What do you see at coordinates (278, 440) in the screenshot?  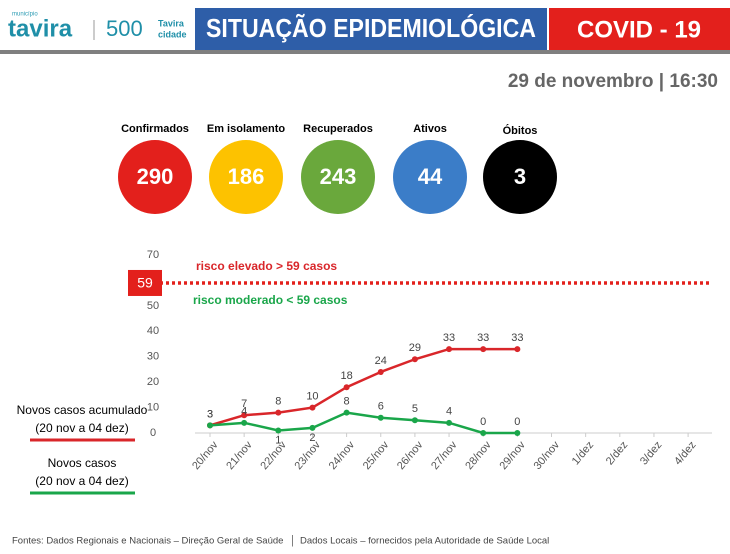 I see `data-label: 1` at bounding box center [278, 440].